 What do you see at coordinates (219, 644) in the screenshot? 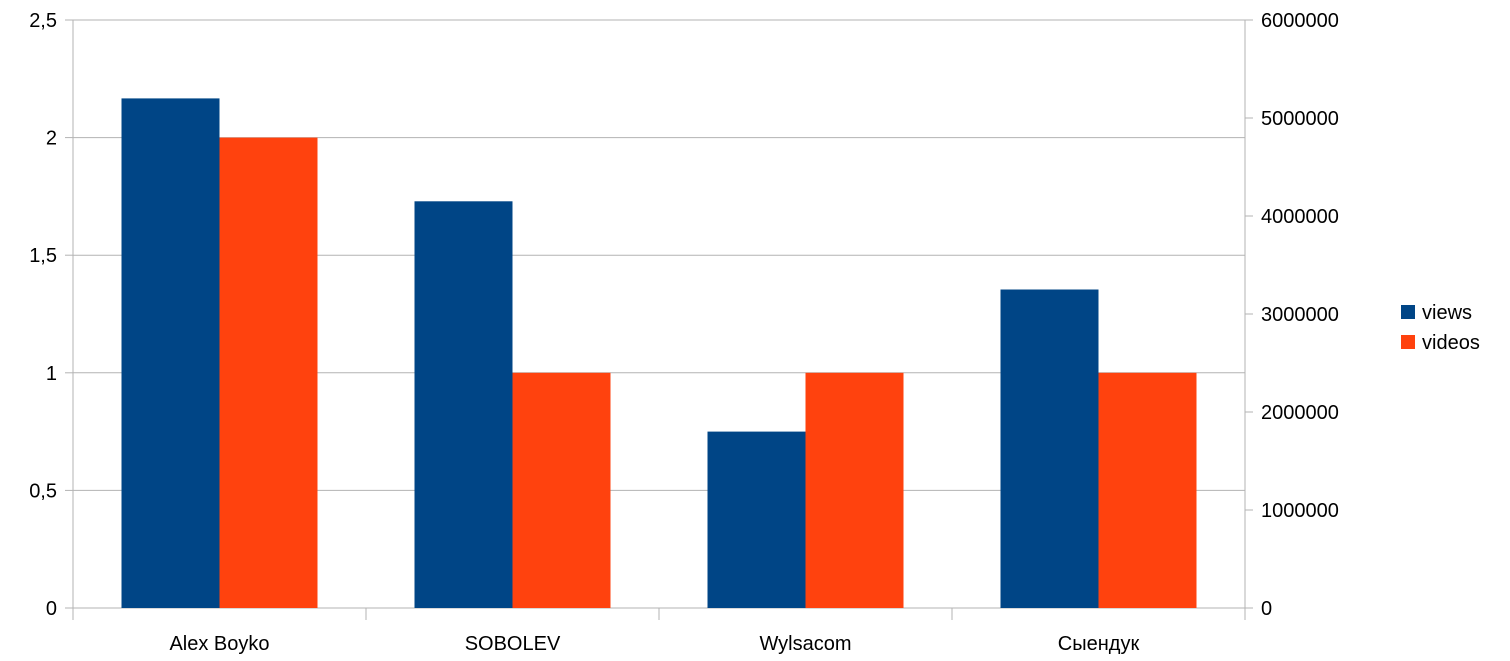
I see `x-axis-tick-label: Alex Boyko` at bounding box center [219, 644].